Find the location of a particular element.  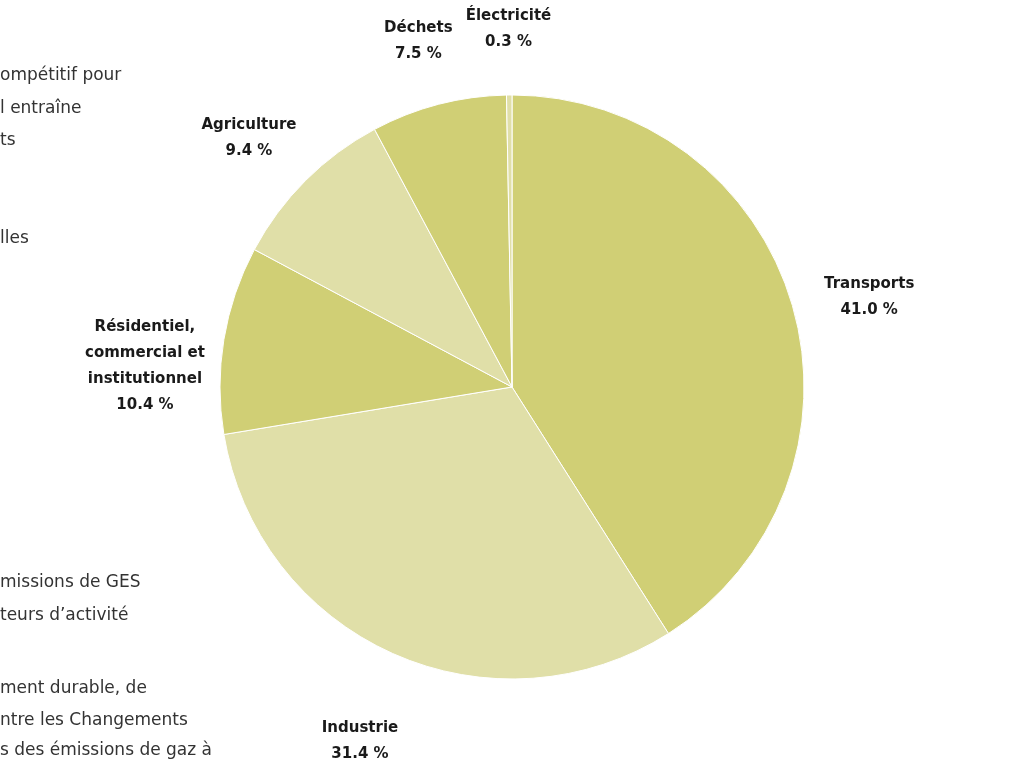

slice-label: Résidentiel, commercial et institutionnel is located at coordinates (145, 352).